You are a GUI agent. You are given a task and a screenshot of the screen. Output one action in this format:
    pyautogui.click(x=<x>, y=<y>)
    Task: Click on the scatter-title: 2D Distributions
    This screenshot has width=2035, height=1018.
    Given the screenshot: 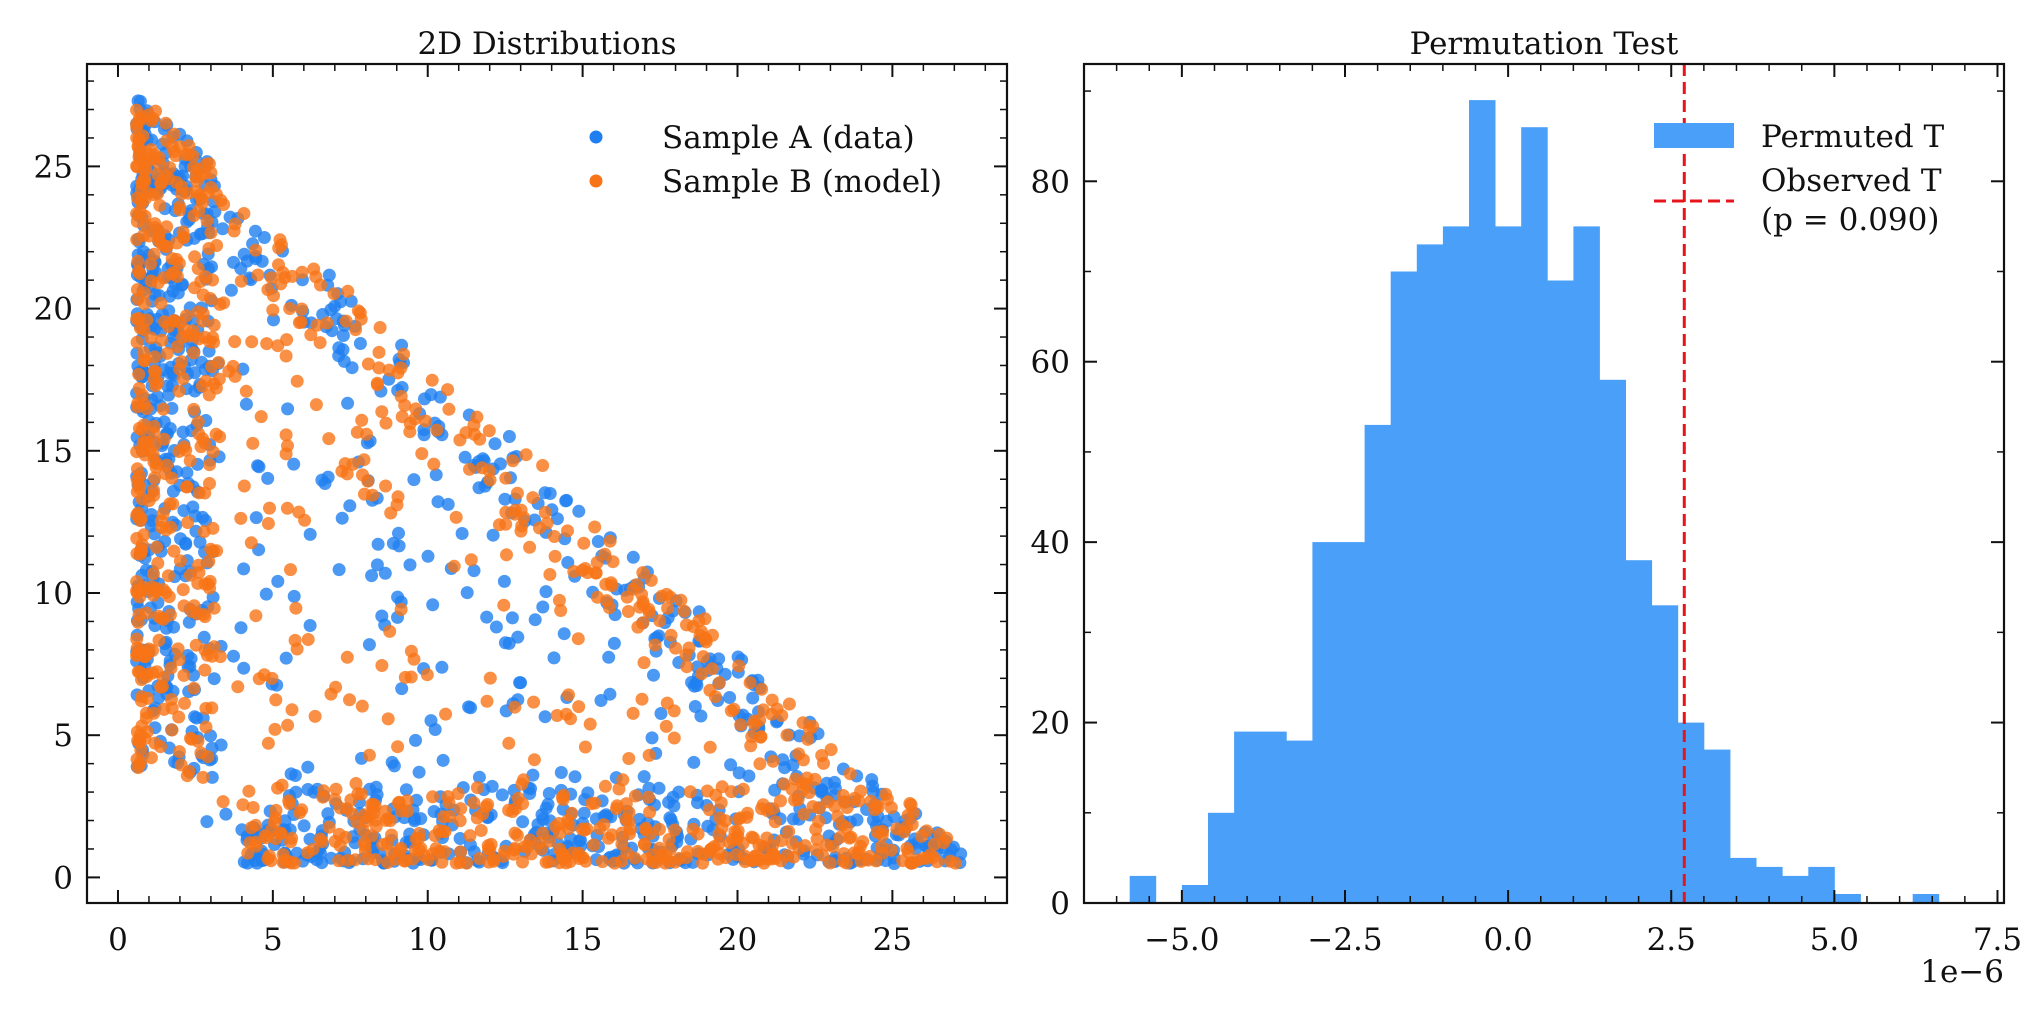 What is the action you would take?
    pyautogui.click(x=546, y=44)
    